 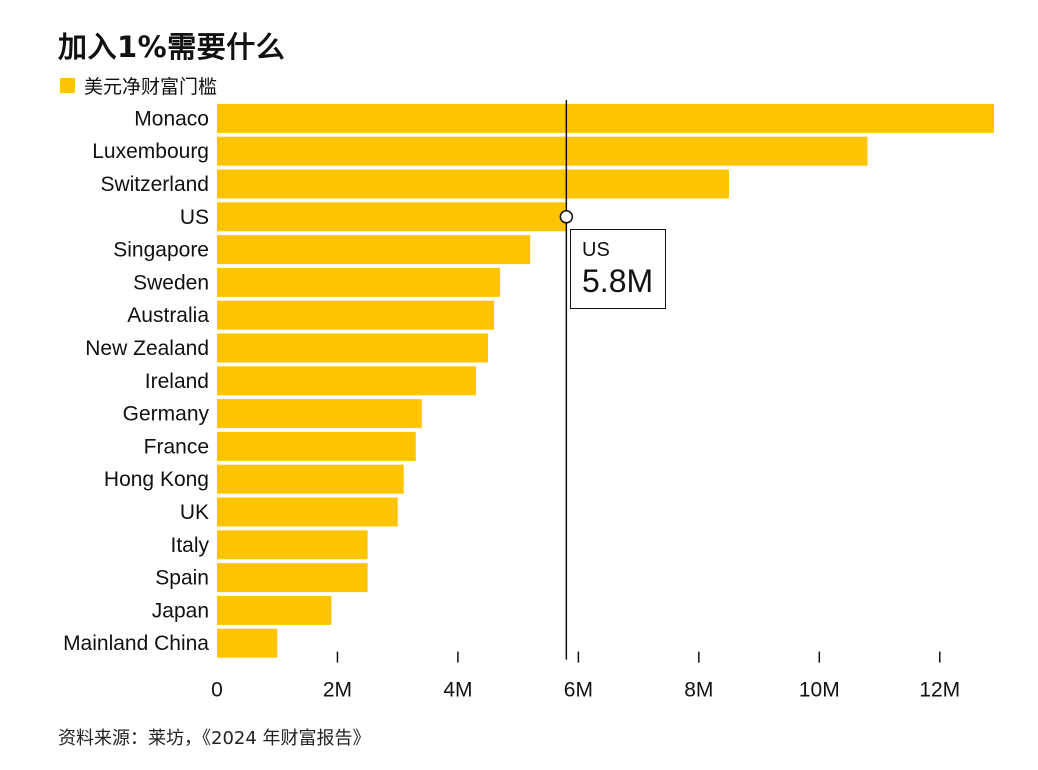 What do you see at coordinates (578, 690) in the screenshot?
I see `x-tick-label: 6M` at bounding box center [578, 690].